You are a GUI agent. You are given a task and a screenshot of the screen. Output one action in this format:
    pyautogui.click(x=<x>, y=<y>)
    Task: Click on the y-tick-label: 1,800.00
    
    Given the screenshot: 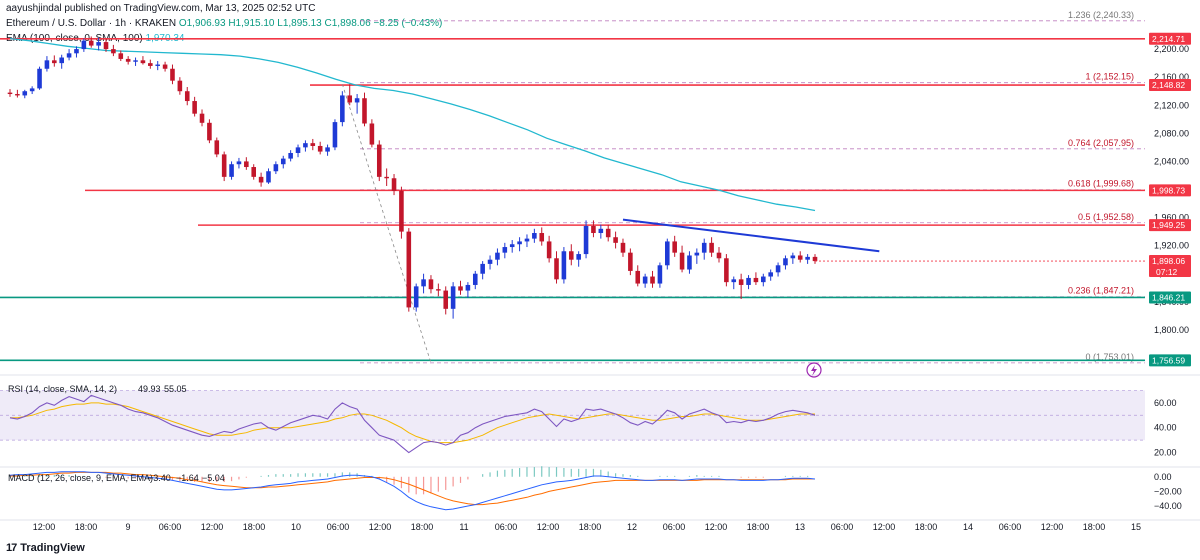 What is the action you would take?
    pyautogui.click(x=1171, y=330)
    